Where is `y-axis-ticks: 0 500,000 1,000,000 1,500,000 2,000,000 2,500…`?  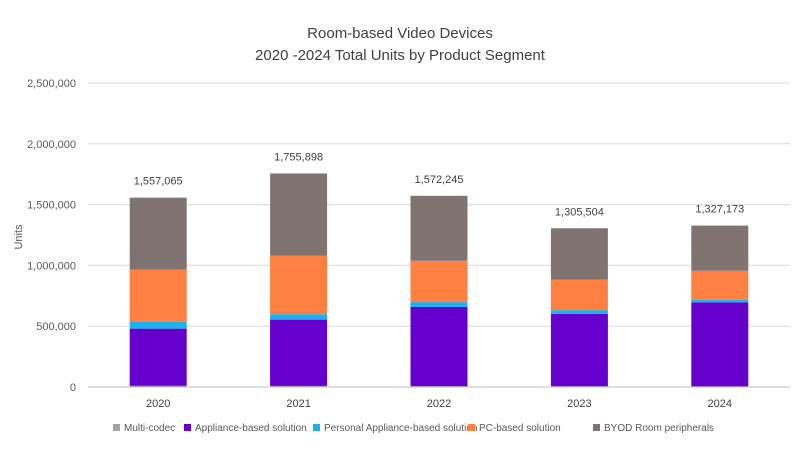 y-axis-ticks: 0 500,000 1,000,000 1,500,000 2,000,000 2,500… is located at coordinates (51, 236).